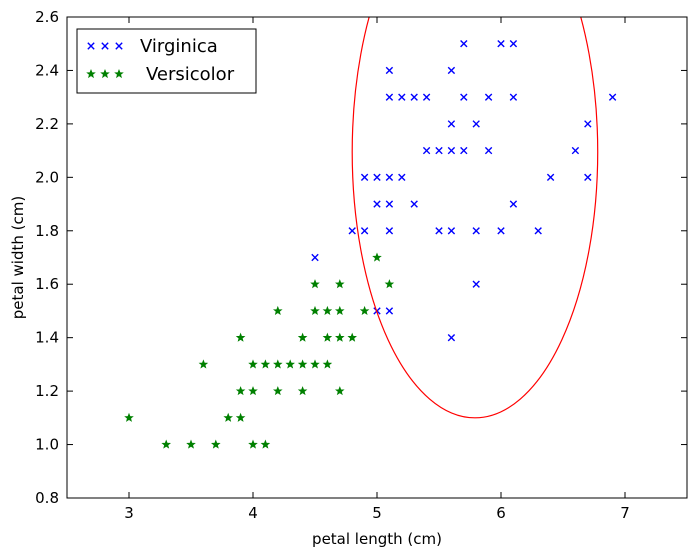  Describe the element at coordinates (47, 284) in the screenshot. I see `y-tick-label: 1.6` at that location.